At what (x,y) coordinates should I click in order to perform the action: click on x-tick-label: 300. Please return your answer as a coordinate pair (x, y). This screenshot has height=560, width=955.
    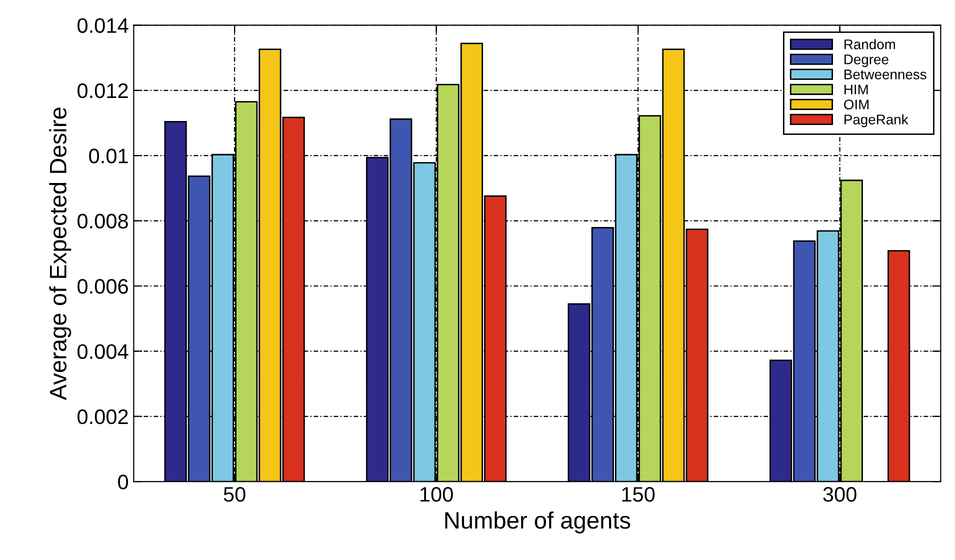
    Looking at the image, I should click on (839, 494).